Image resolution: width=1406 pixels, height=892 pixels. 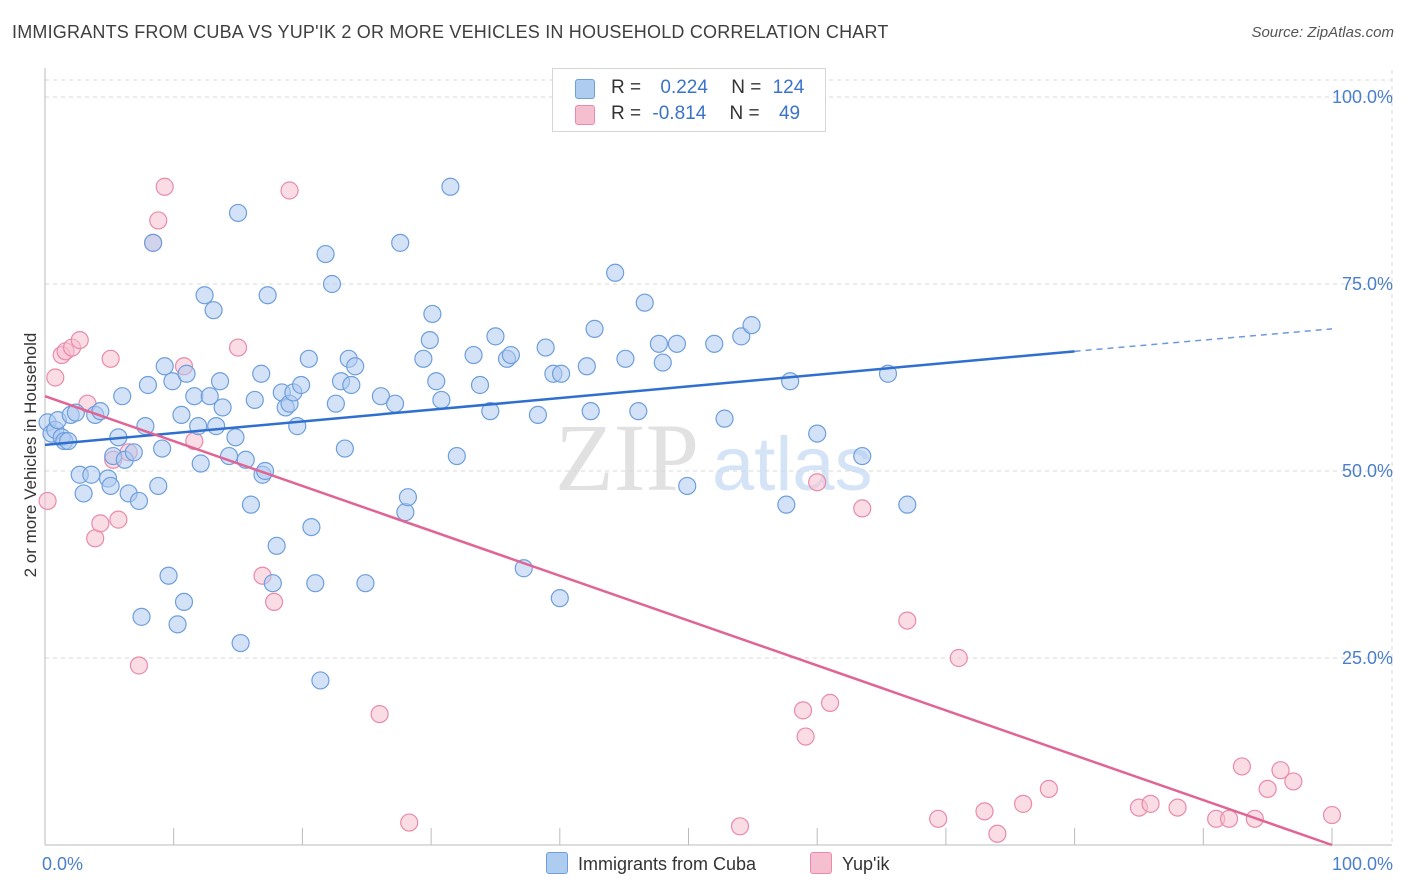 I want to click on legend-swatch-yupik, so click(x=585, y=115).